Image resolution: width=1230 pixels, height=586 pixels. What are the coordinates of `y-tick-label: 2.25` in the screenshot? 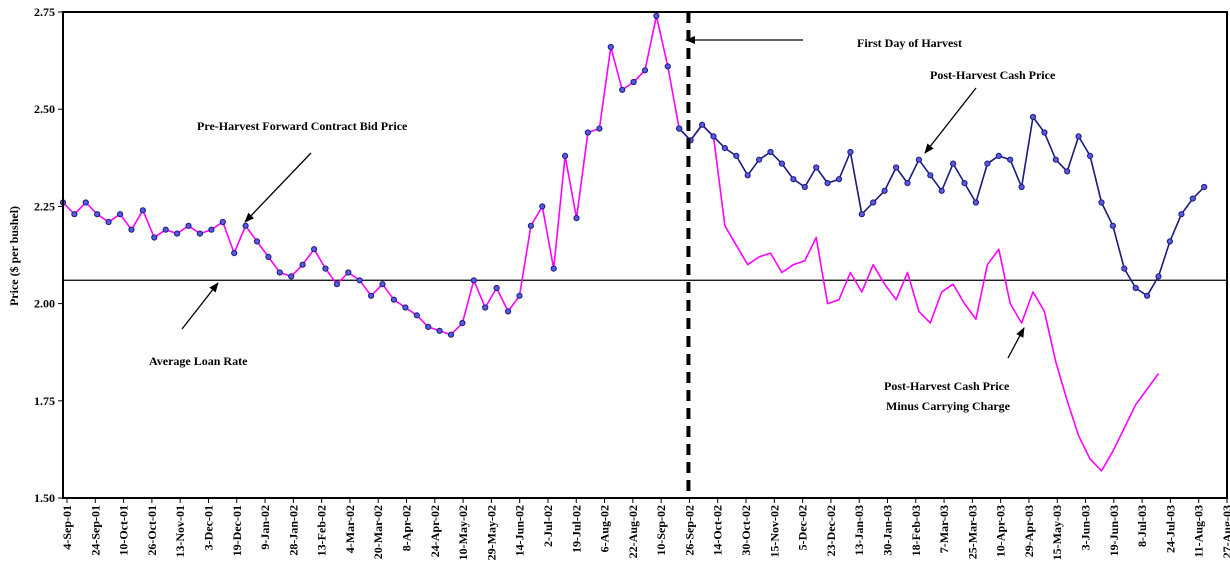 It's located at (44, 206).